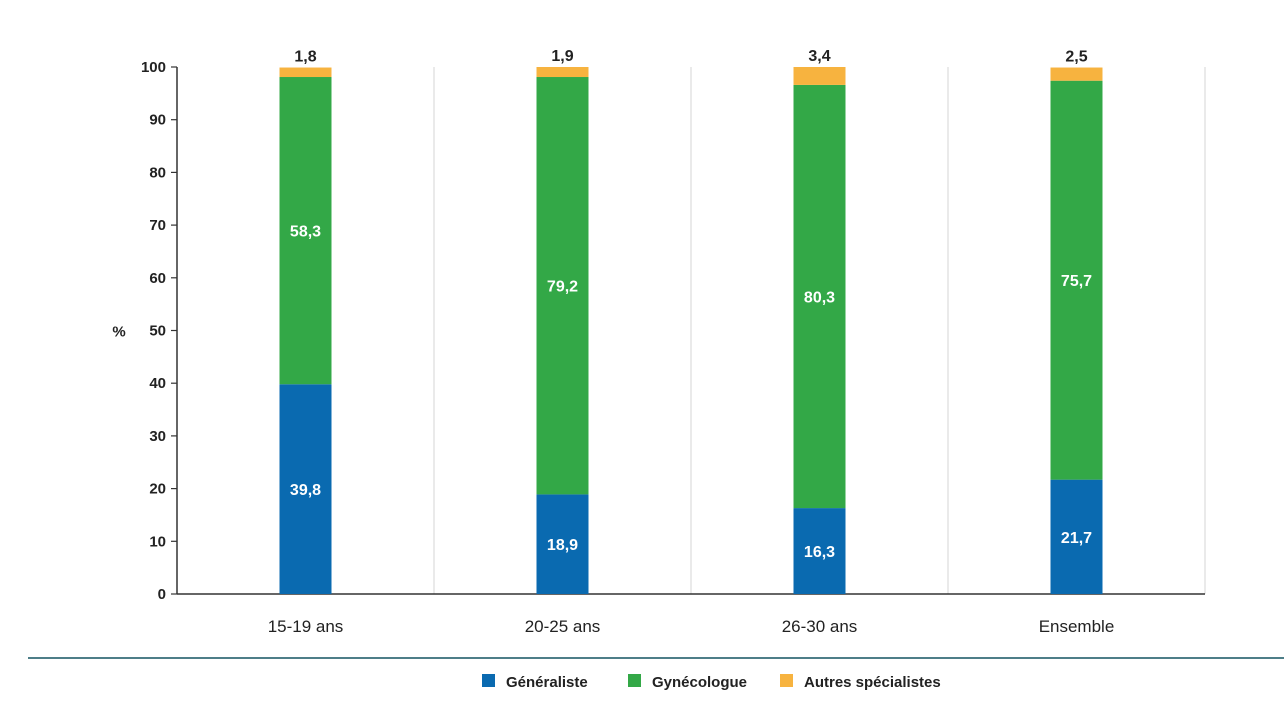 The width and height of the screenshot is (1284, 720). What do you see at coordinates (157, 172) in the screenshot?
I see `y-tick-label: 80` at bounding box center [157, 172].